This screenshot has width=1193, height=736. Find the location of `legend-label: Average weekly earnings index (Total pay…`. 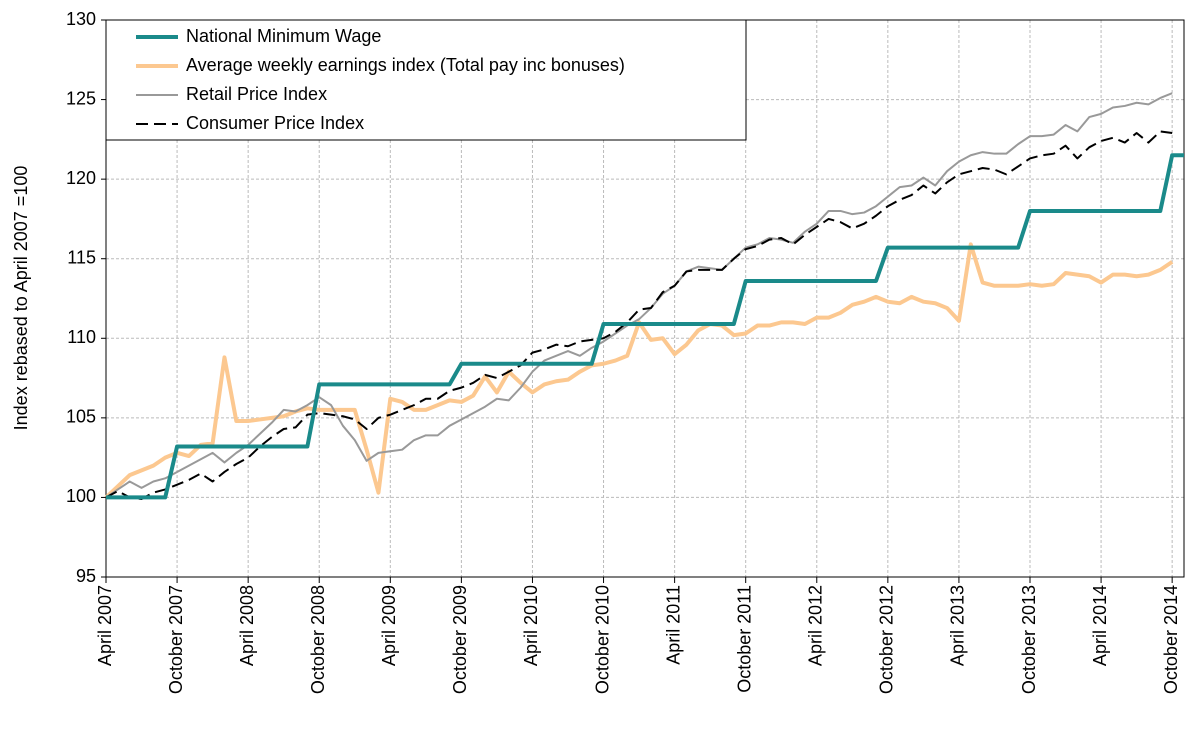

legend-label: Average weekly earnings index (Total pay… is located at coordinates (405, 65).